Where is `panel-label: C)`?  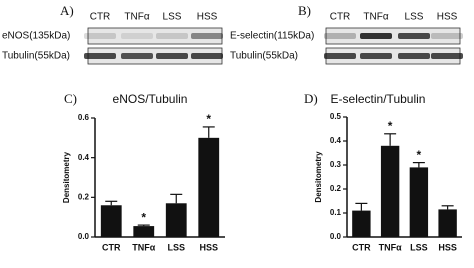
panel-label: C) is located at coordinates (70, 98).